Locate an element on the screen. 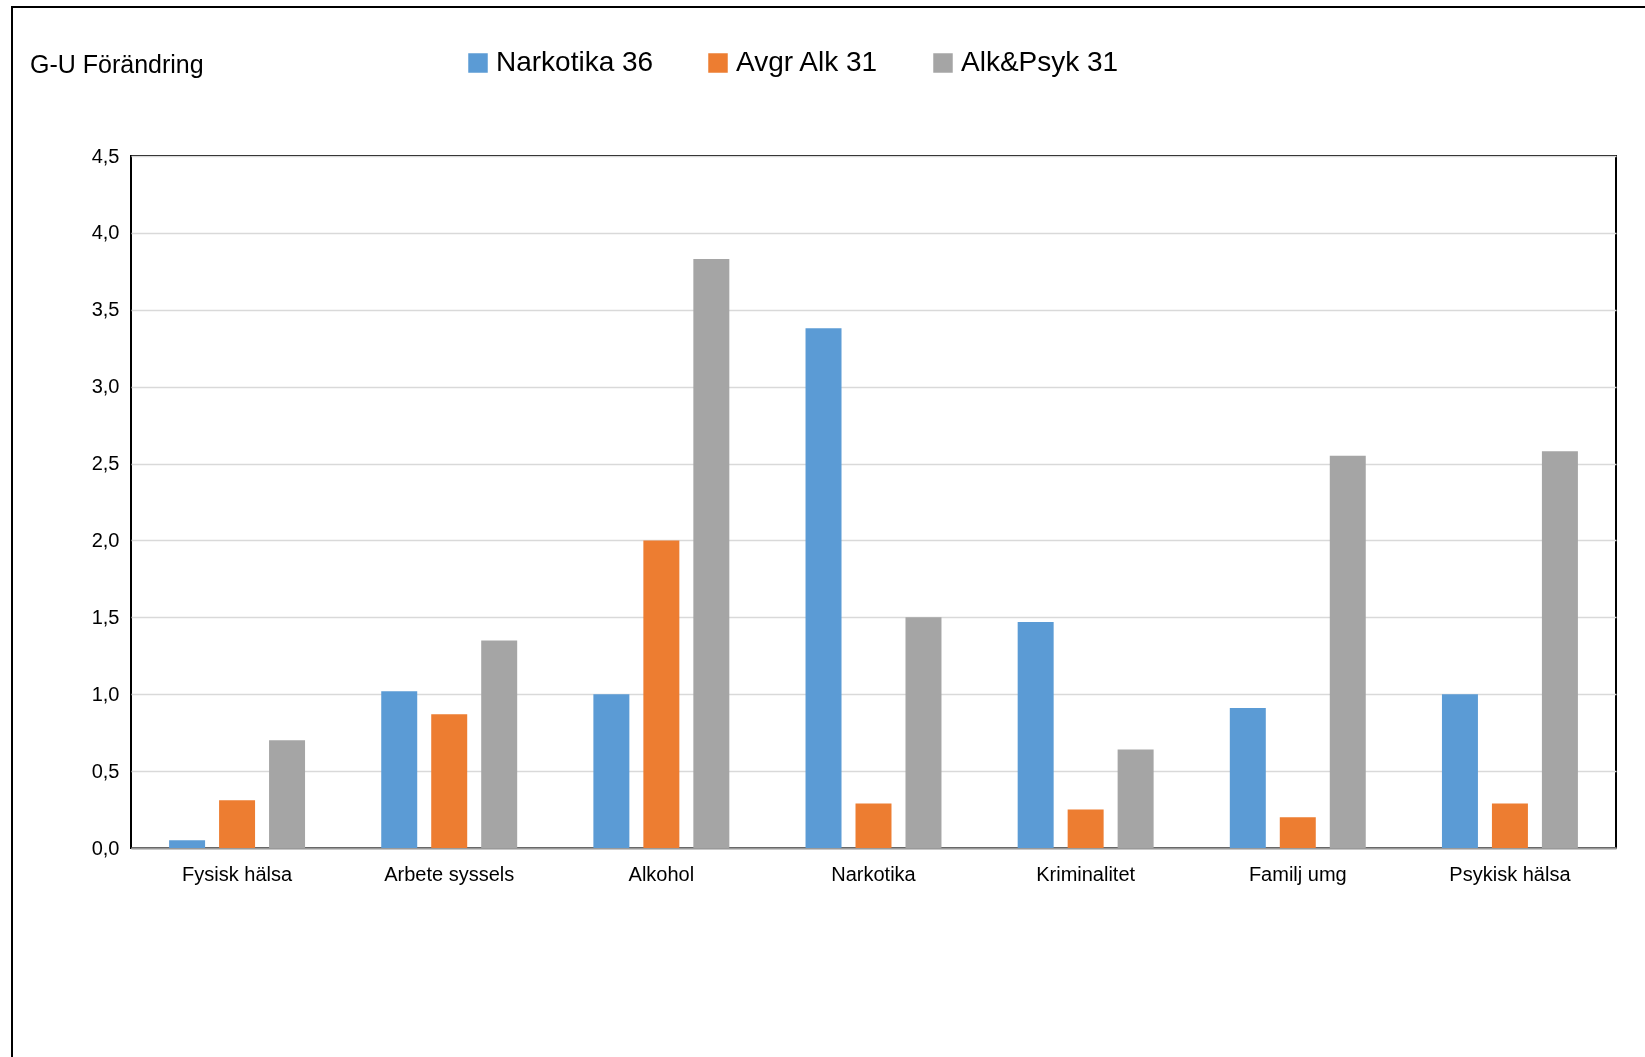 This screenshot has height=1057, width=1645. legend-label: Avgr Alk 31 is located at coordinates (807, 61).